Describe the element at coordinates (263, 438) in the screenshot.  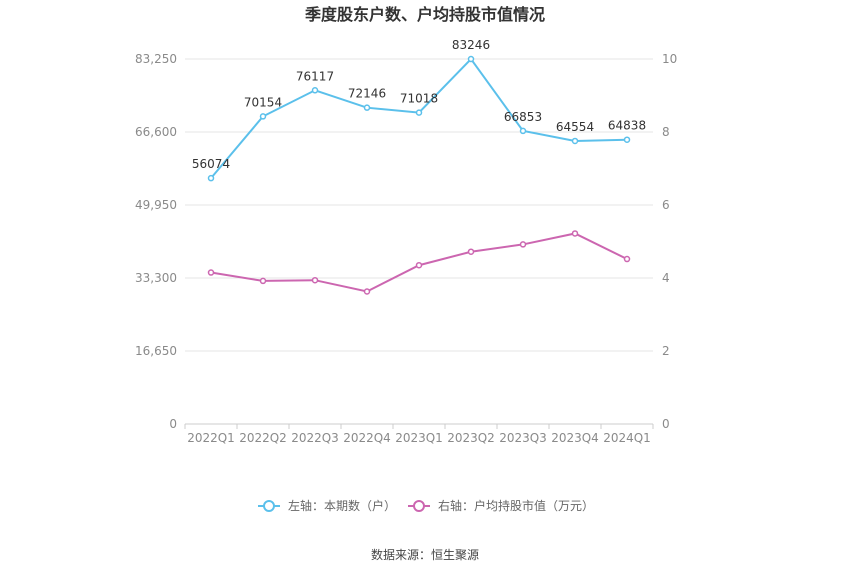
I see `x-tick-label: 2022Q2` at that location.